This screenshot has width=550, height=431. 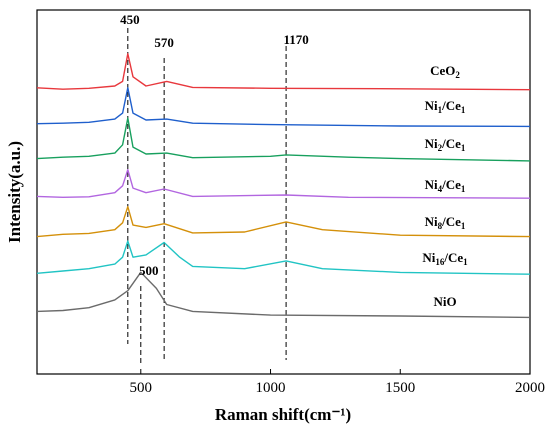 What do you see at coordinates (149, 270) in the screenshot?
I see `peak-label: 500` at bounding box center [149, 270].